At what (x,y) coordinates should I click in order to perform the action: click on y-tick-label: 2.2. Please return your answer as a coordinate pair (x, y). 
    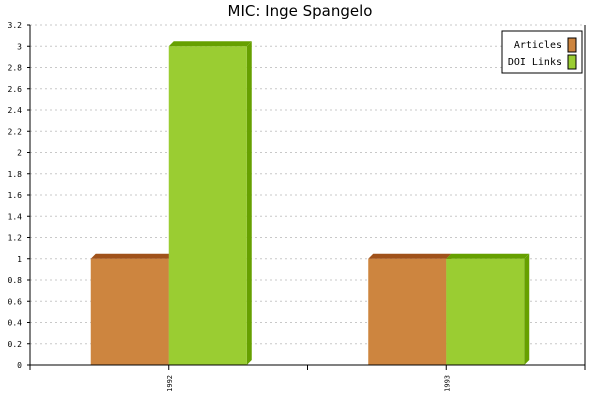
    Looking at the image, I should click on (15, 131).